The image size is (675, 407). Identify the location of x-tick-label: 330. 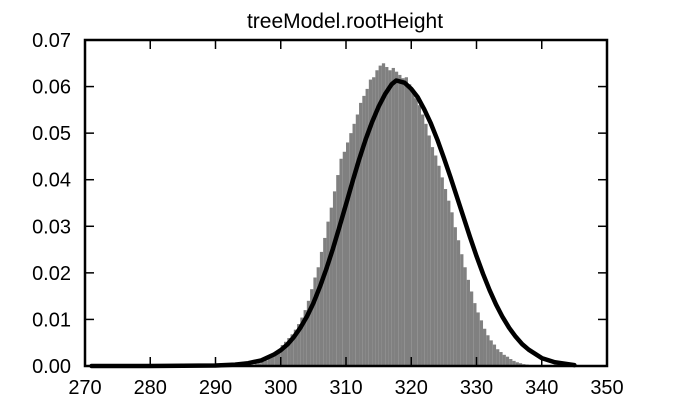
(476, 388).